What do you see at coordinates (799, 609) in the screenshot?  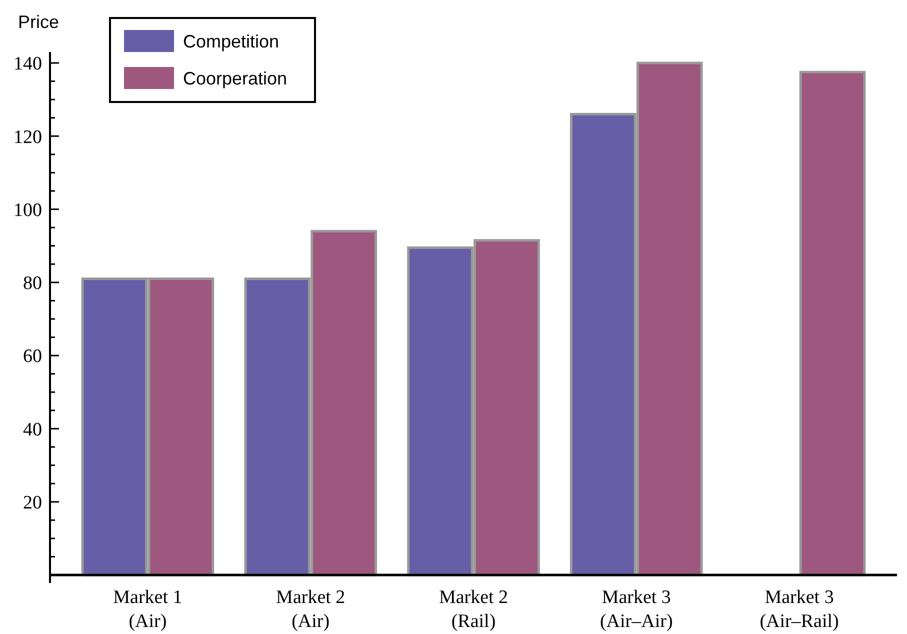 I see `x-tick-label: Market 3 (Air–Rail)` at bounding box center [799, 609].